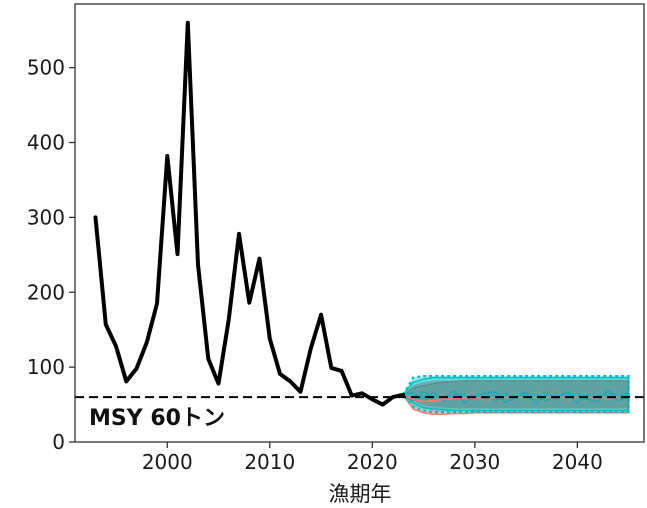  What do you see at coordinates (360, 494) in the screenshot?
I see `x-axis-title: 漁期年` at bounding box center [360, 494].